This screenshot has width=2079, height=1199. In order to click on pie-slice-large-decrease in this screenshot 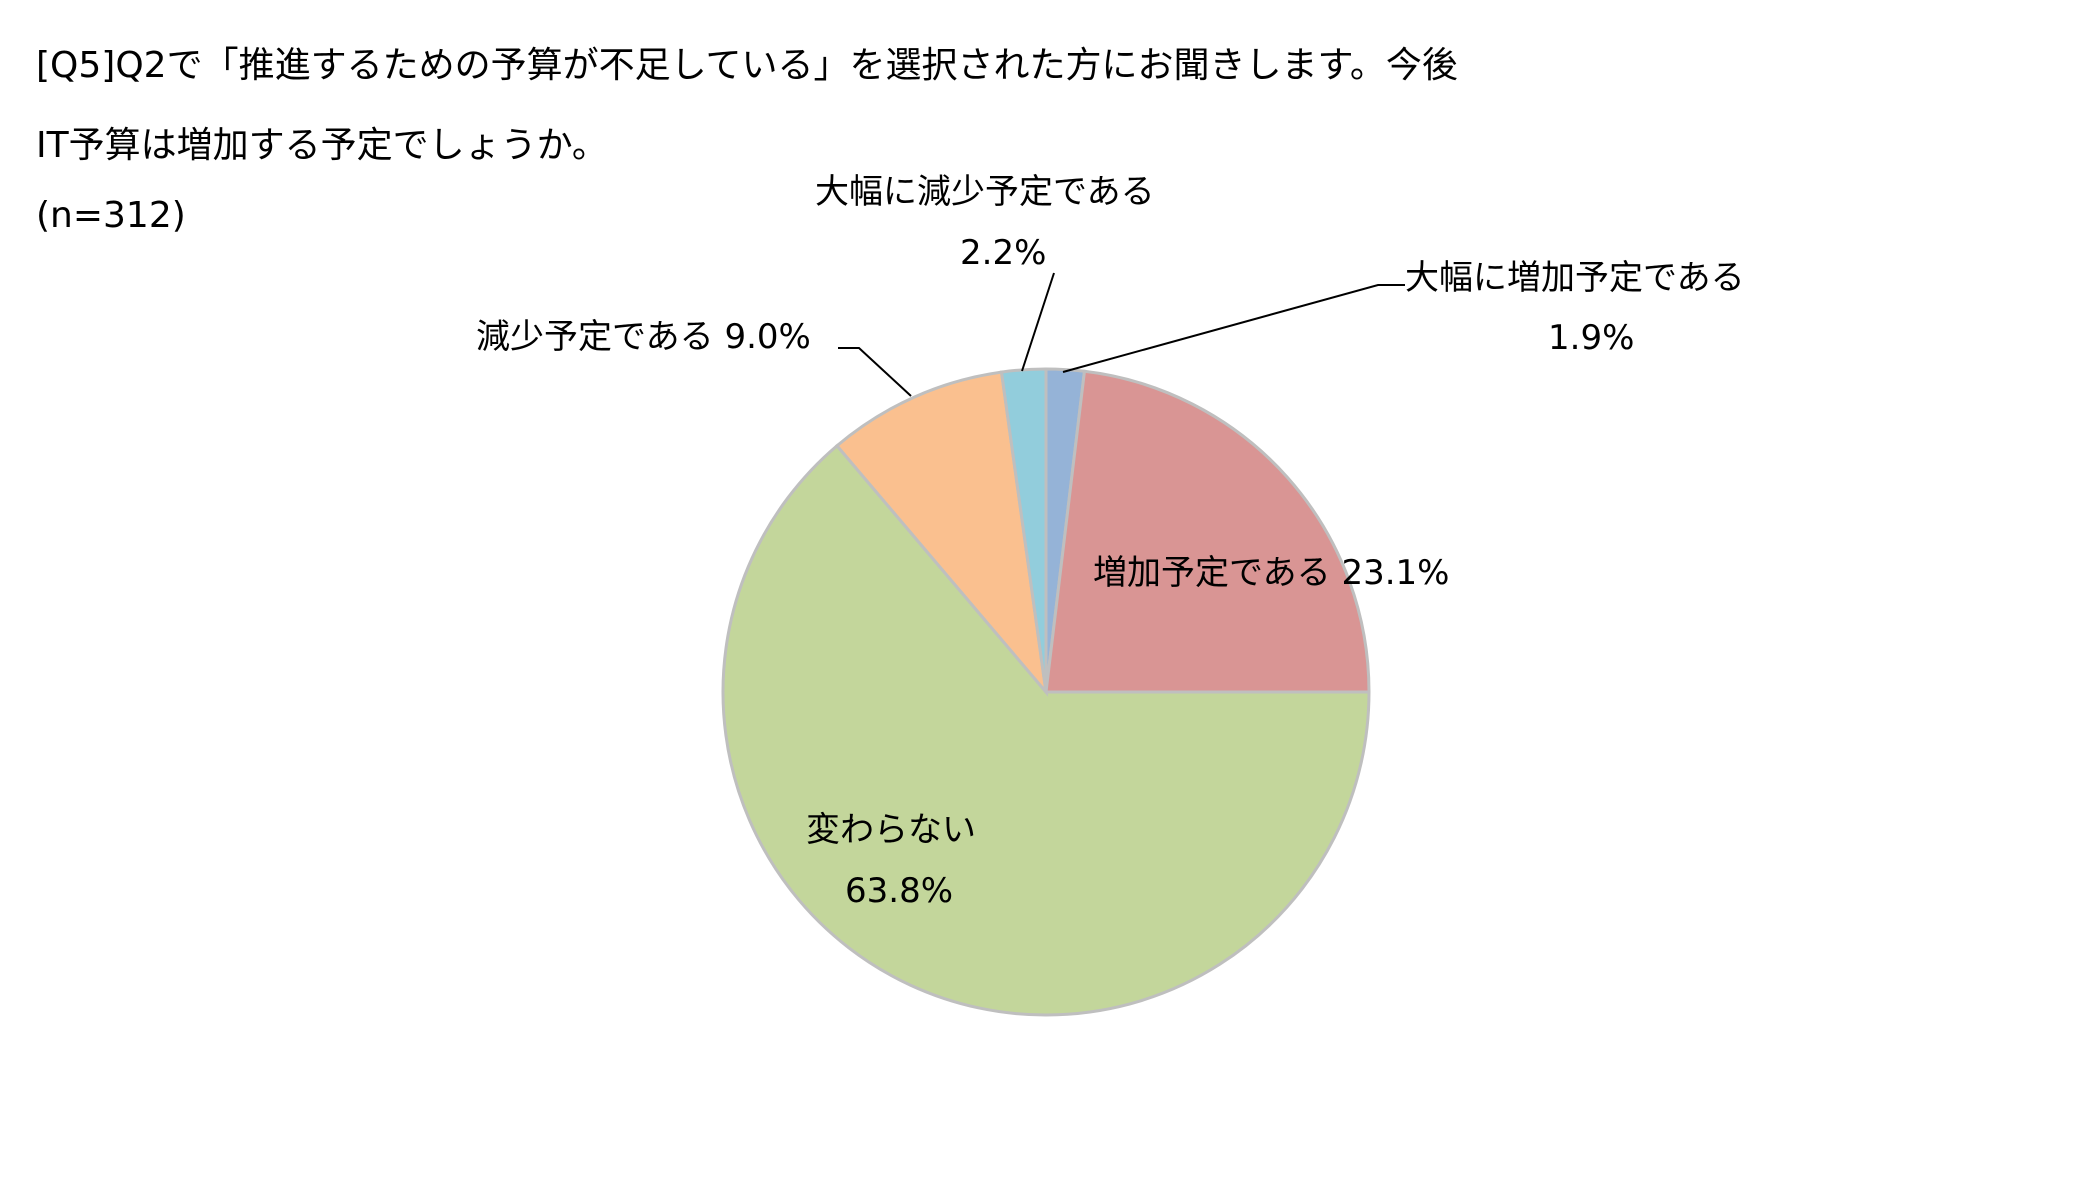, I will do `click(1023, 530)`.